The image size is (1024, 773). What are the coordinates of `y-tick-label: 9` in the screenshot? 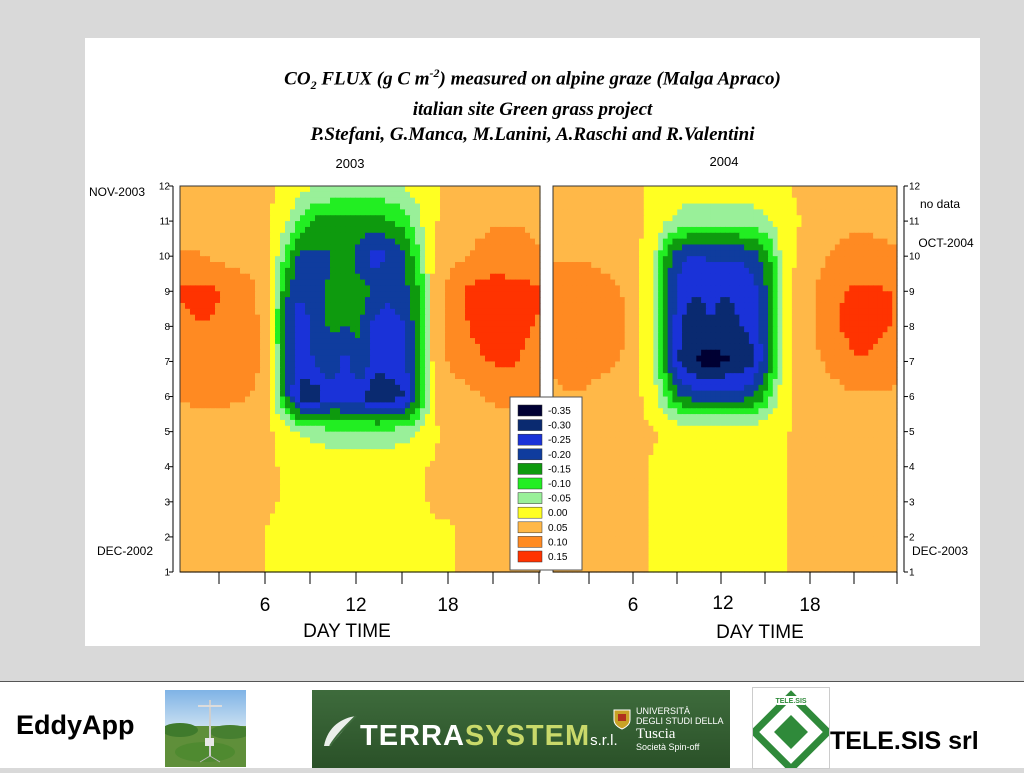 It's located at (167, 292).